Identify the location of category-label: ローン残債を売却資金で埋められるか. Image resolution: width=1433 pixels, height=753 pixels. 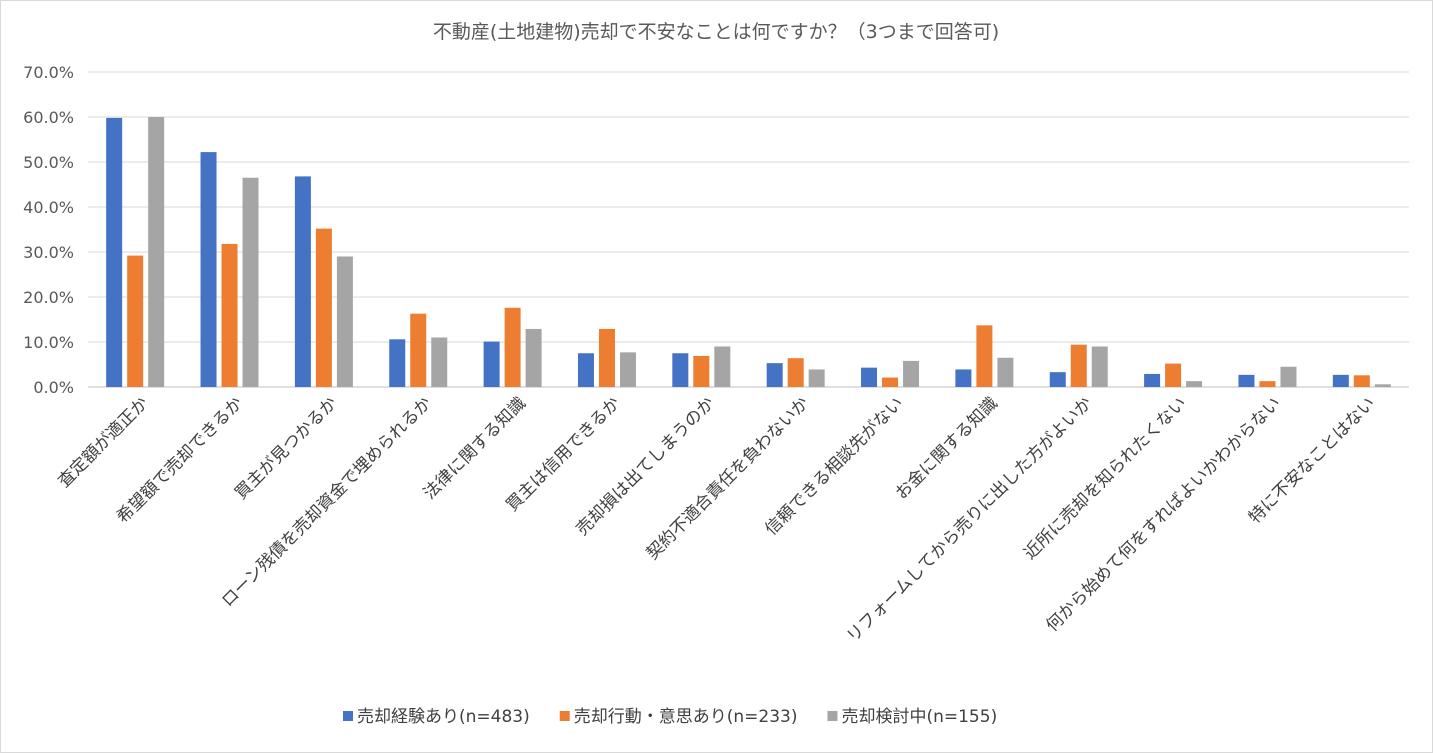
(327, 502).